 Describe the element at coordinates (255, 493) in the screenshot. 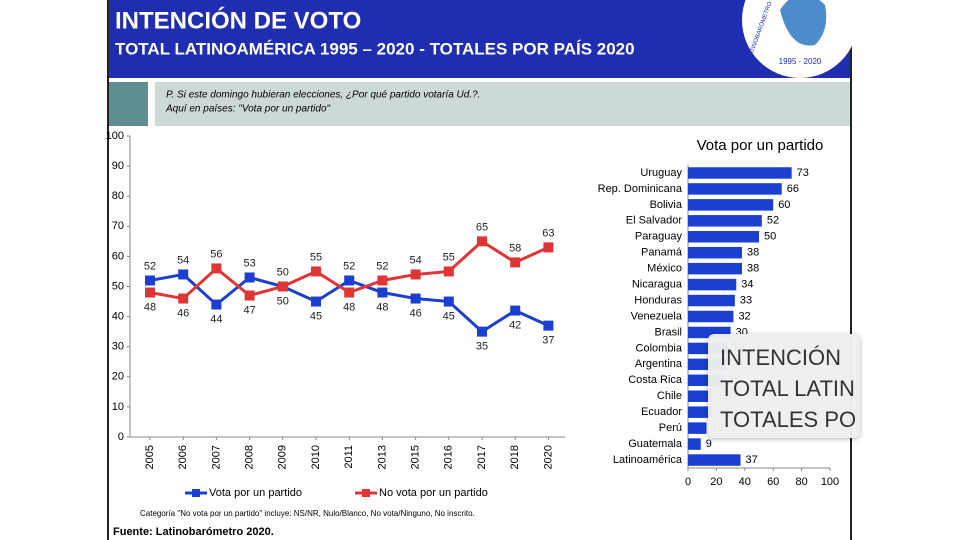

I see `legend-label: Vota por un partido` at that location.